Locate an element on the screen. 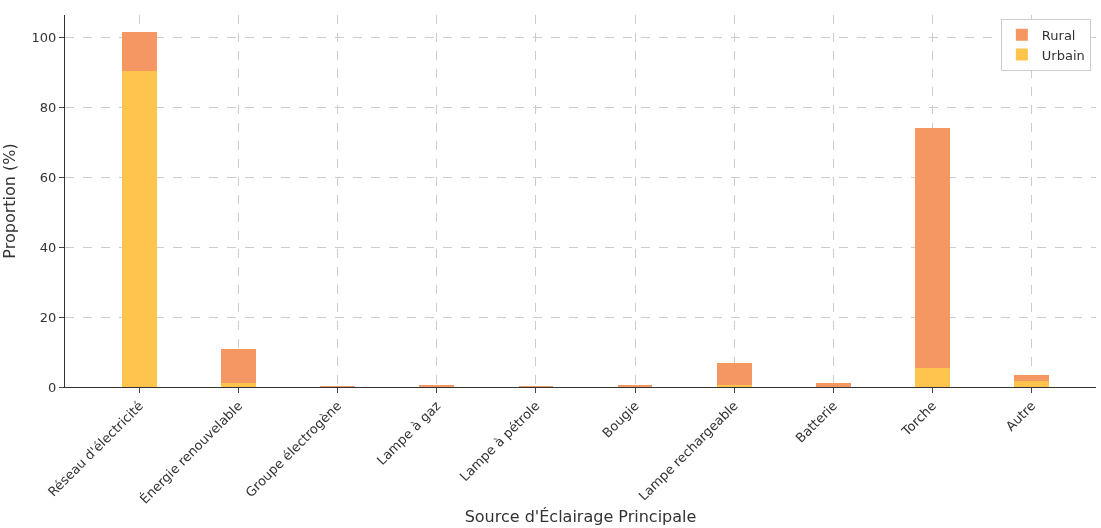  y-tick-label: 60 is located at coordinates (48, 177).